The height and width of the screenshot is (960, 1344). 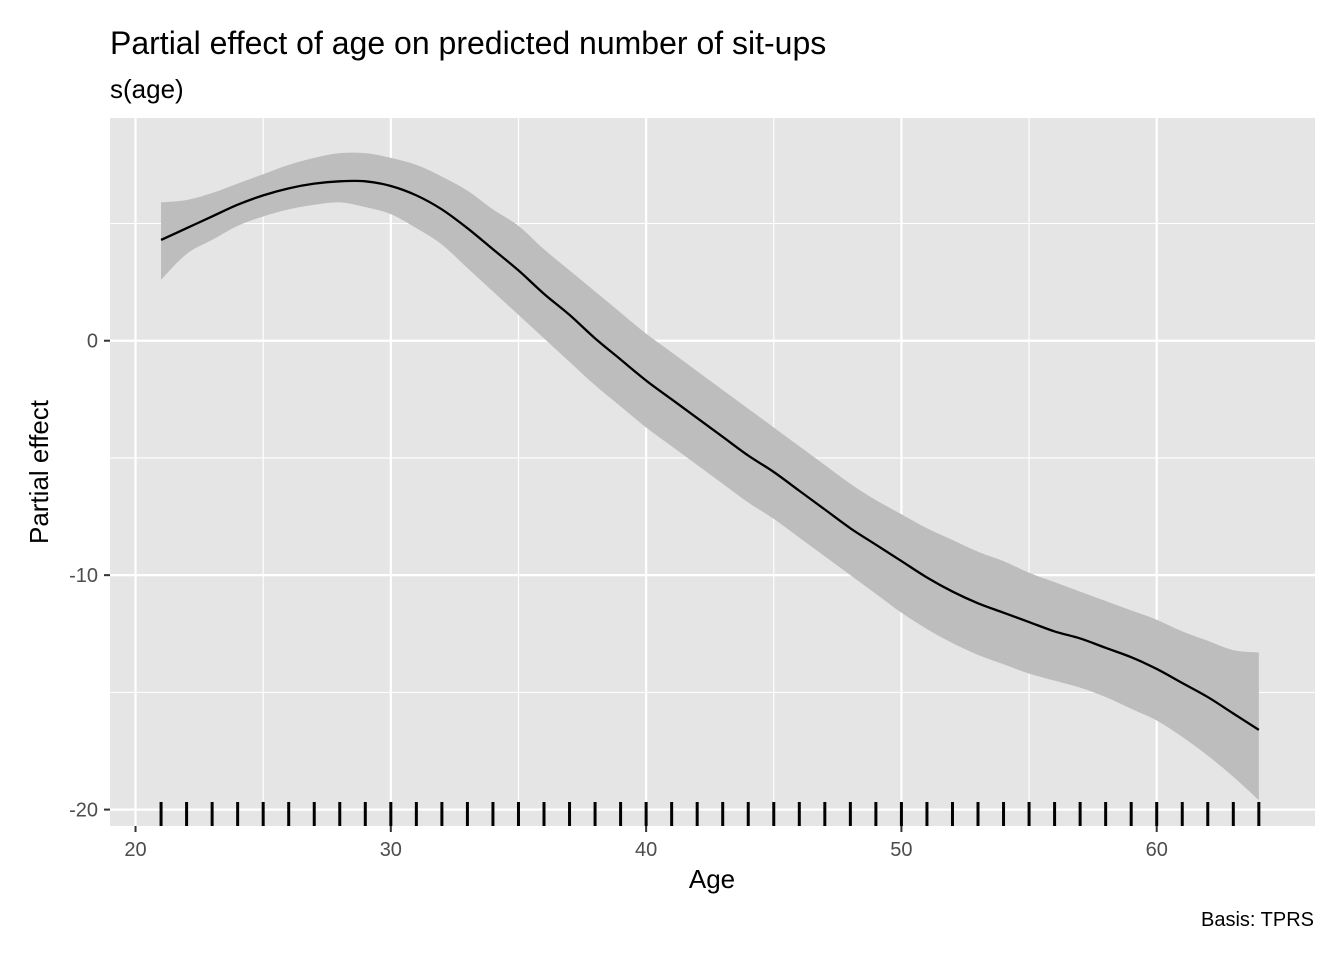 What do you see at coordinates (92, 342) in the screenshot?
I see `y-tick-label: 0` at bounding box center [92, 342].